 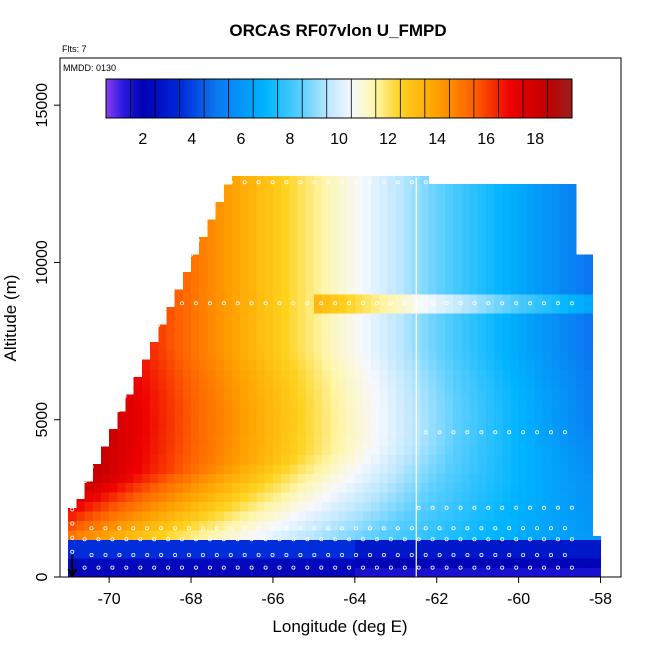 I want to click on x-axis: -70 -68 -66 -64 -62 -60 -58, so click(x=355, y=592).